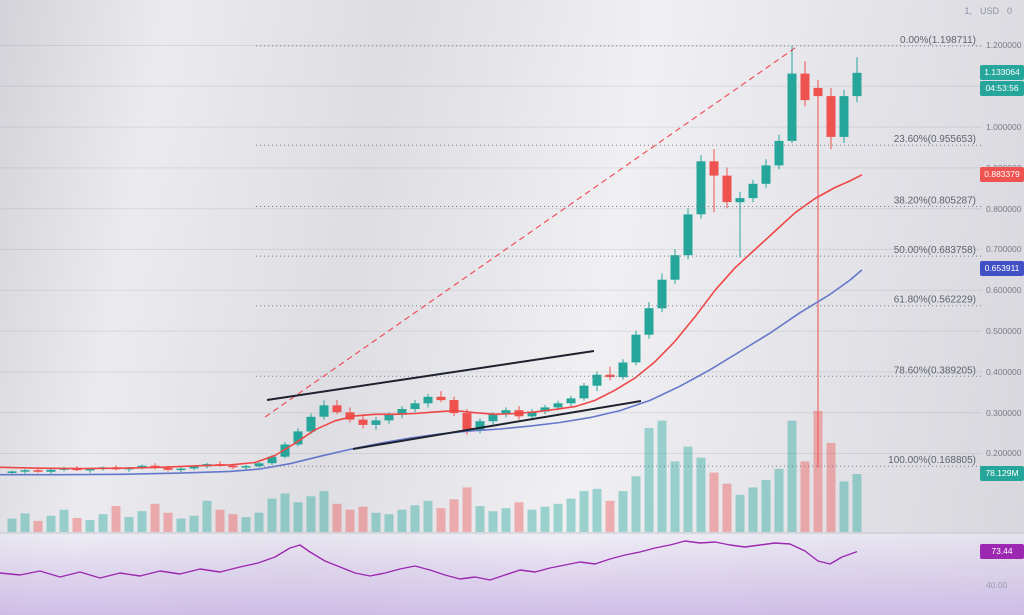  Describe the element at coordinates (1002, 268) in the screenshot. I see `ma-slow-price-badge: 0.653911` at that location.